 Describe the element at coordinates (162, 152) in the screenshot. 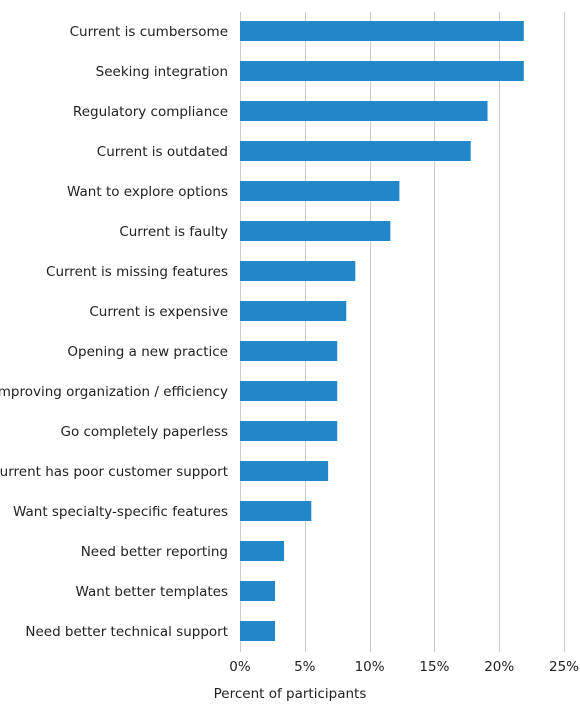

I see `category-label: Current is outdated` at that location.